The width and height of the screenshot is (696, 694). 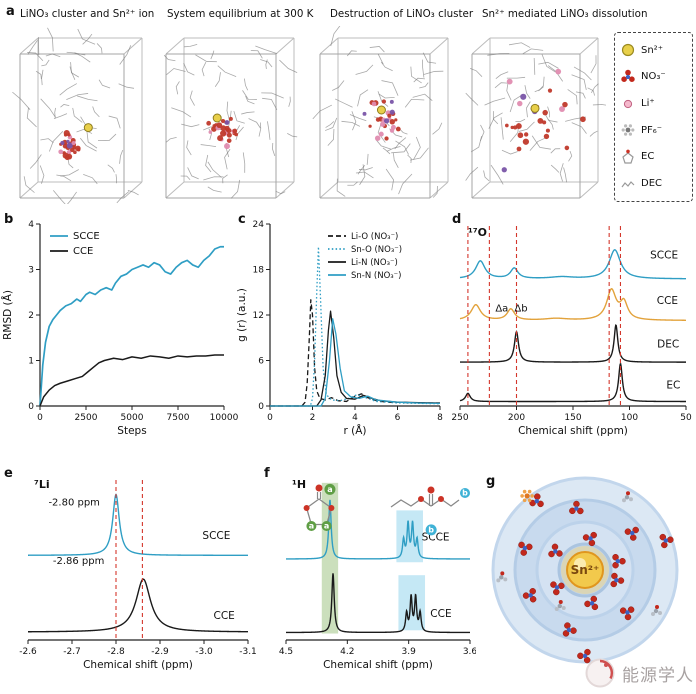 I want to click on simulation-snapshot, so click(x=230, y=118).